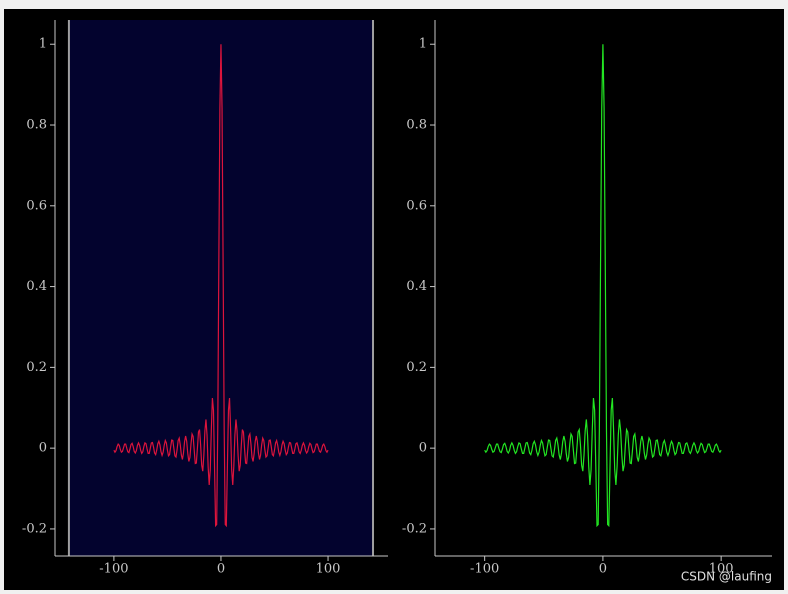 The image size is (788, 594). I want to click on watermark: CSDN @laufing, so click(726, 577).